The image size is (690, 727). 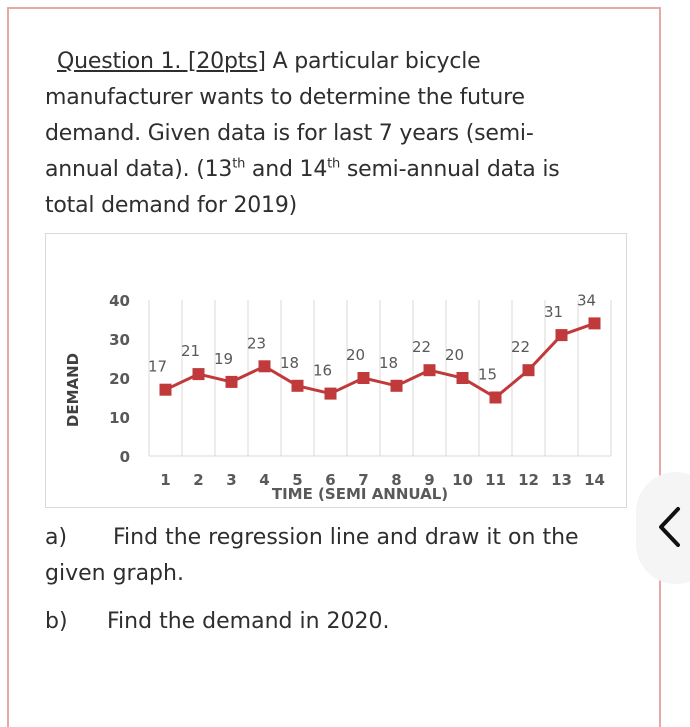 I want to click on x-tick-label: 14, so click(x=594, y=480).